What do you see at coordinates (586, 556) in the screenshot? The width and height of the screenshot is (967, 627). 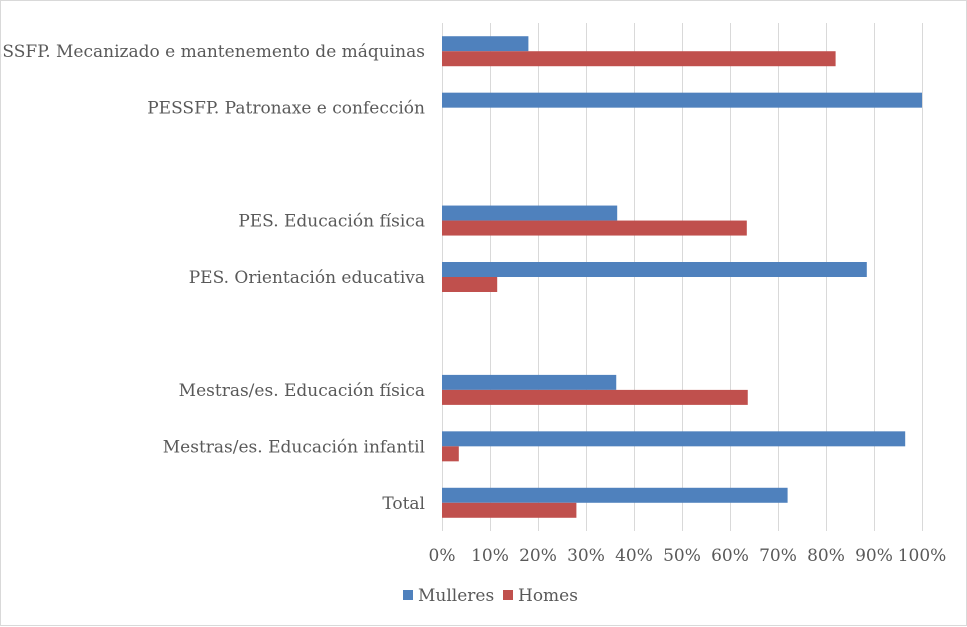 I see `x-tick-label: 30%` at bounding box center [586, 556].